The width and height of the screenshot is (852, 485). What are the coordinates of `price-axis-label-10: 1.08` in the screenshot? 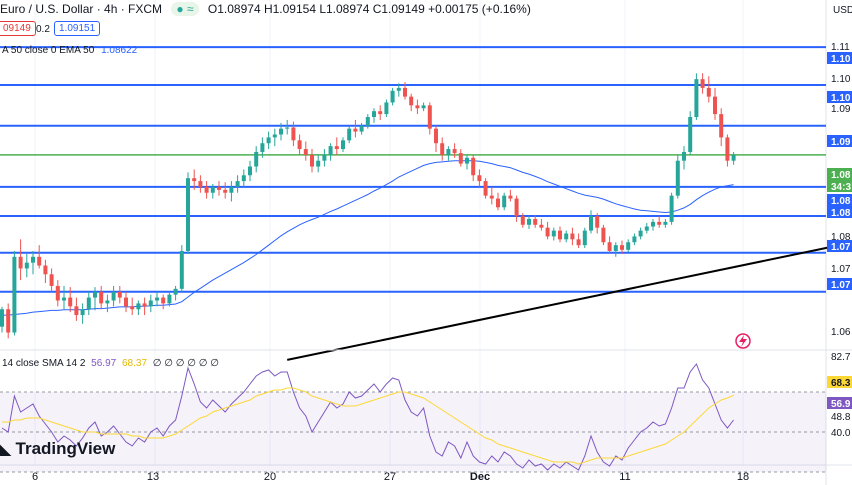 It's located at (841, 237).